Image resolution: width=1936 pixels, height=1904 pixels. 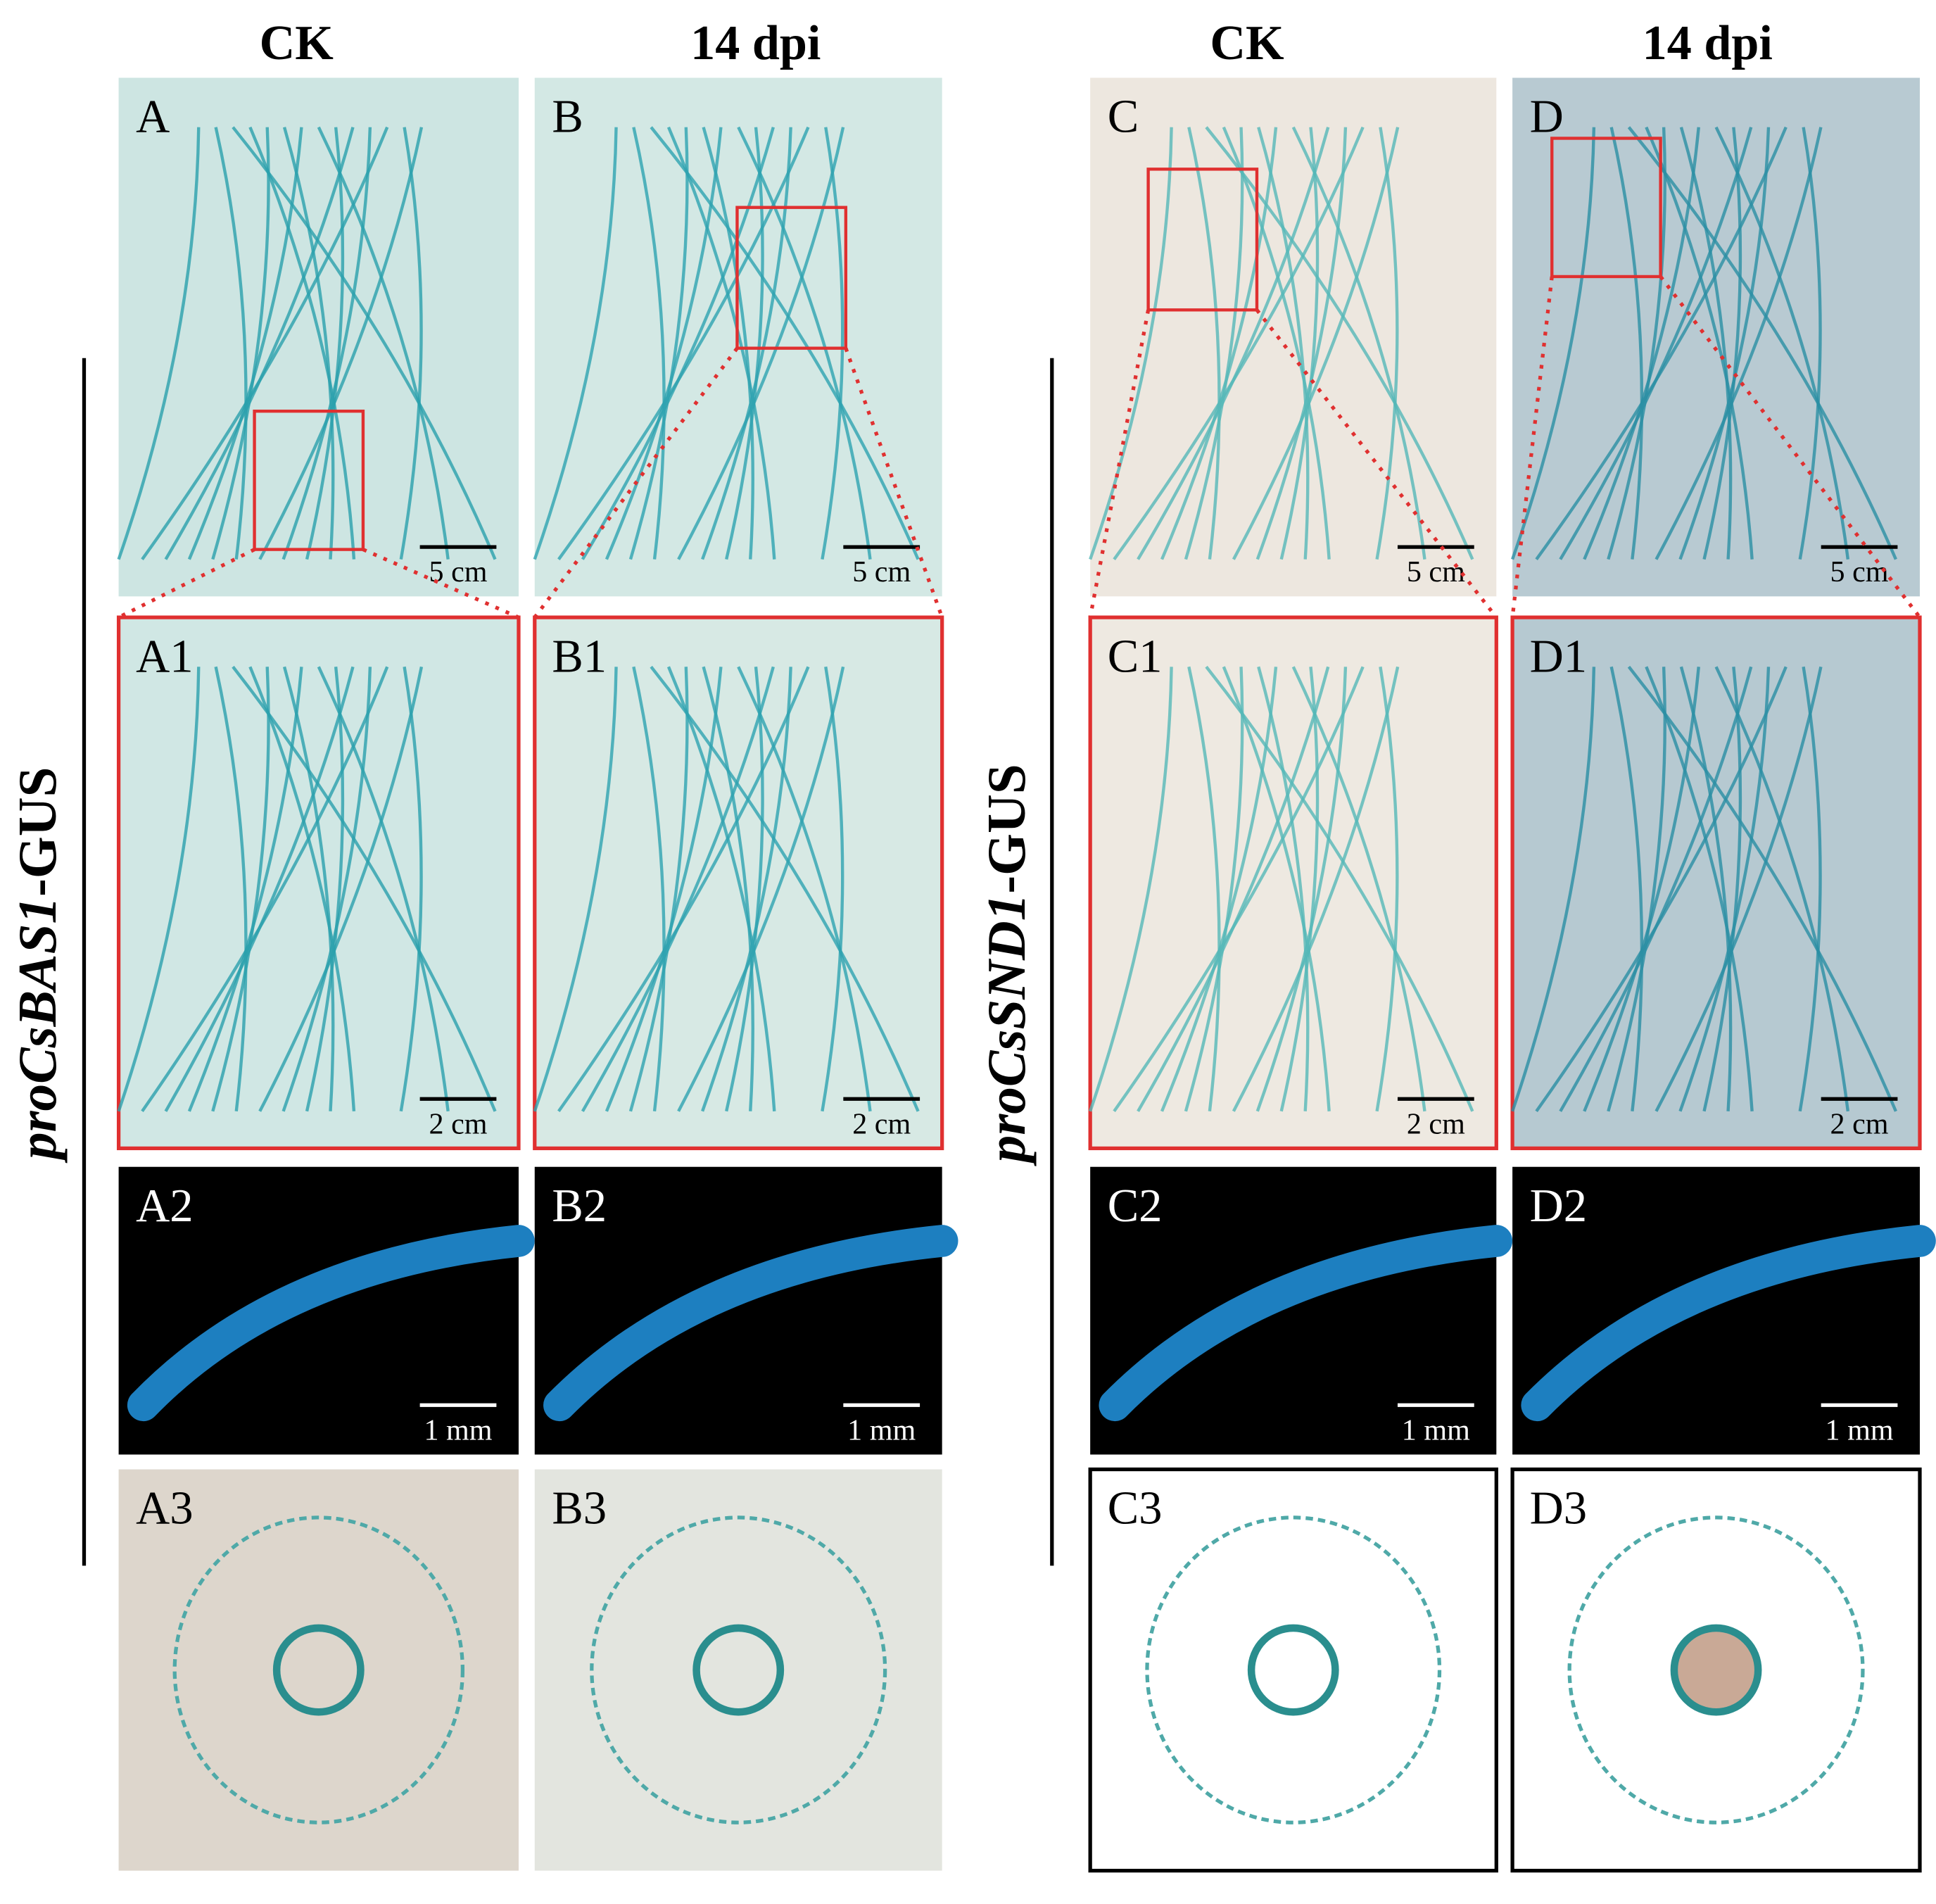 What do you see at coordinates (164, 656) in the screenshot?
I see `panel-label: A1` at bounding box center [164, 656].